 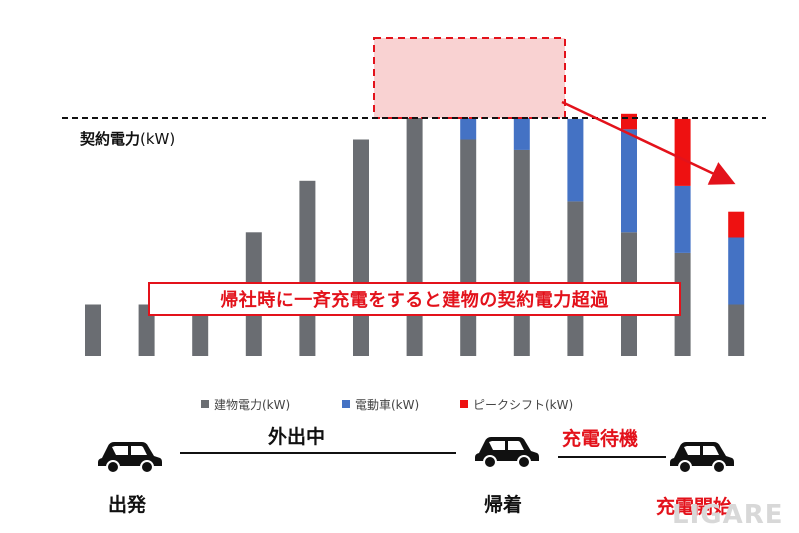 I want to click on annotation-box: 帰社時に一斉充電をすると建物の契約電力超過, so click(x=414, y=299).